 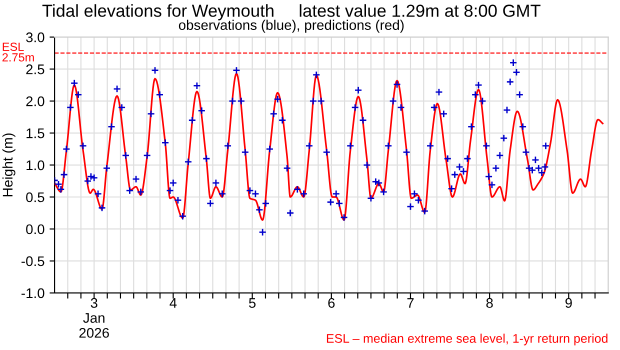 I want to click on y-tick-label: 3.0, so click(x=35, y=37).